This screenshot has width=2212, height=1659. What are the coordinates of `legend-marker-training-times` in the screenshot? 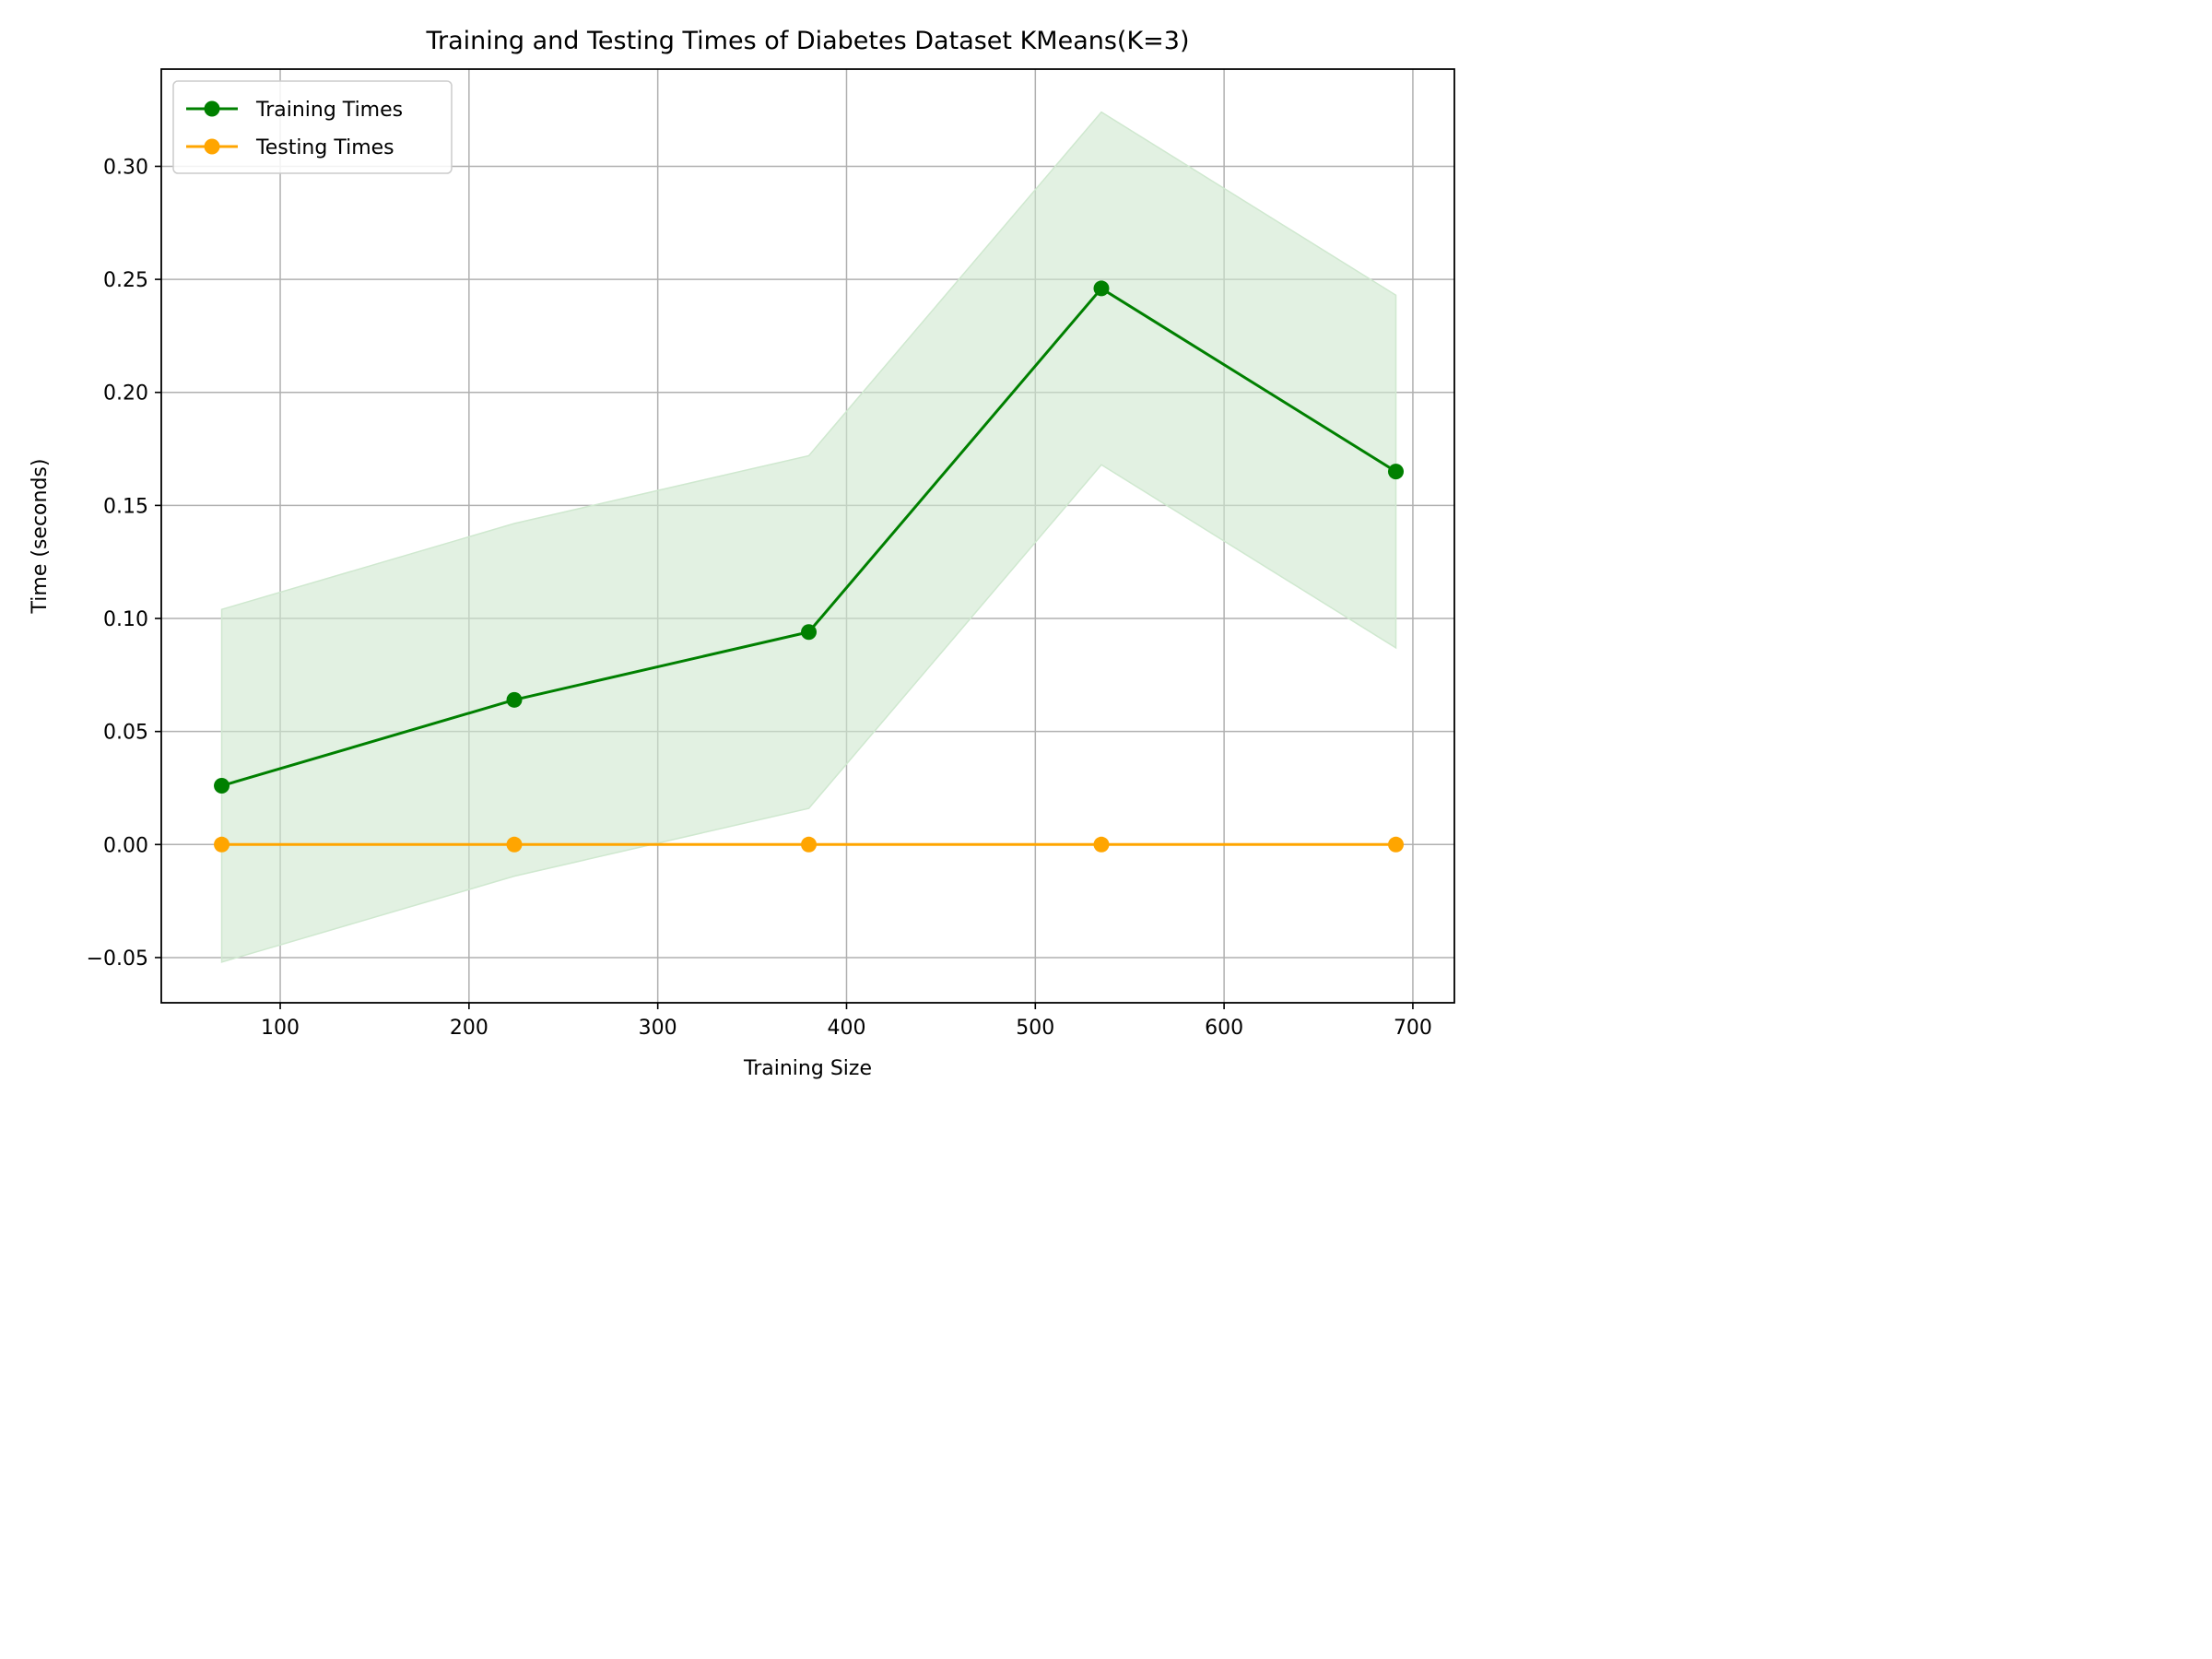 It's located at (212, 108).